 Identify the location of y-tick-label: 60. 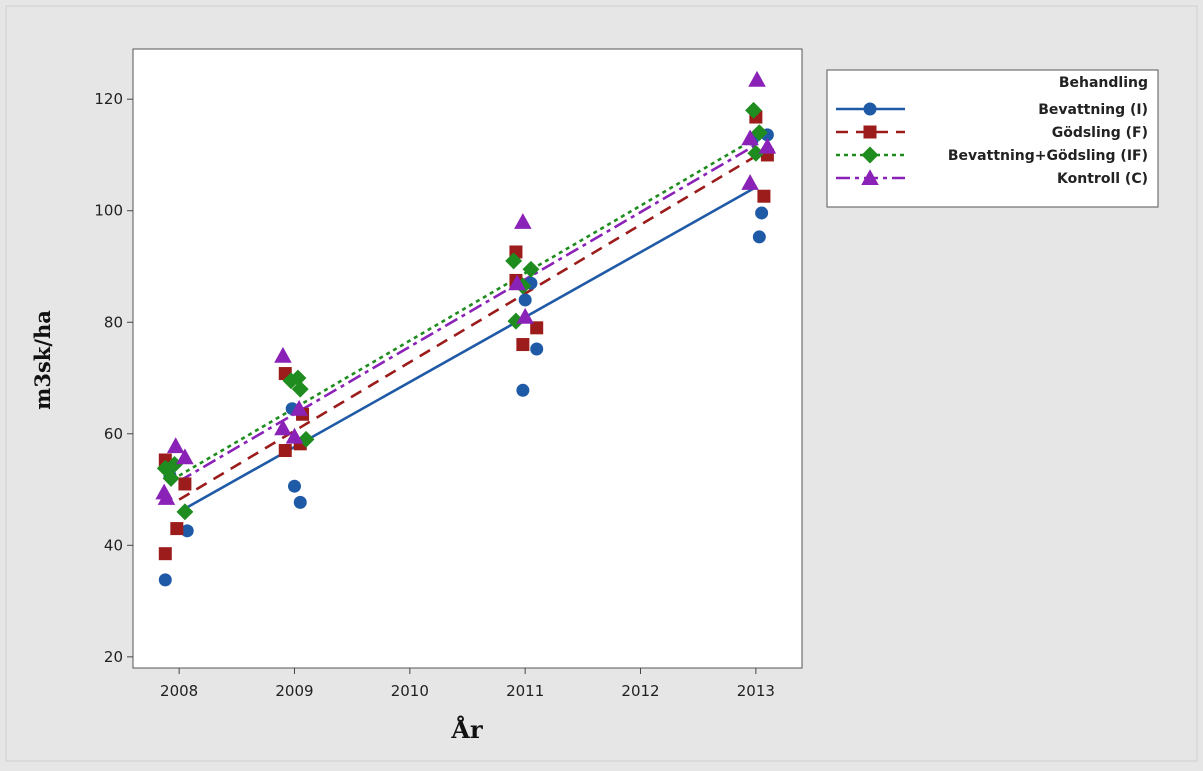
(113, 434).